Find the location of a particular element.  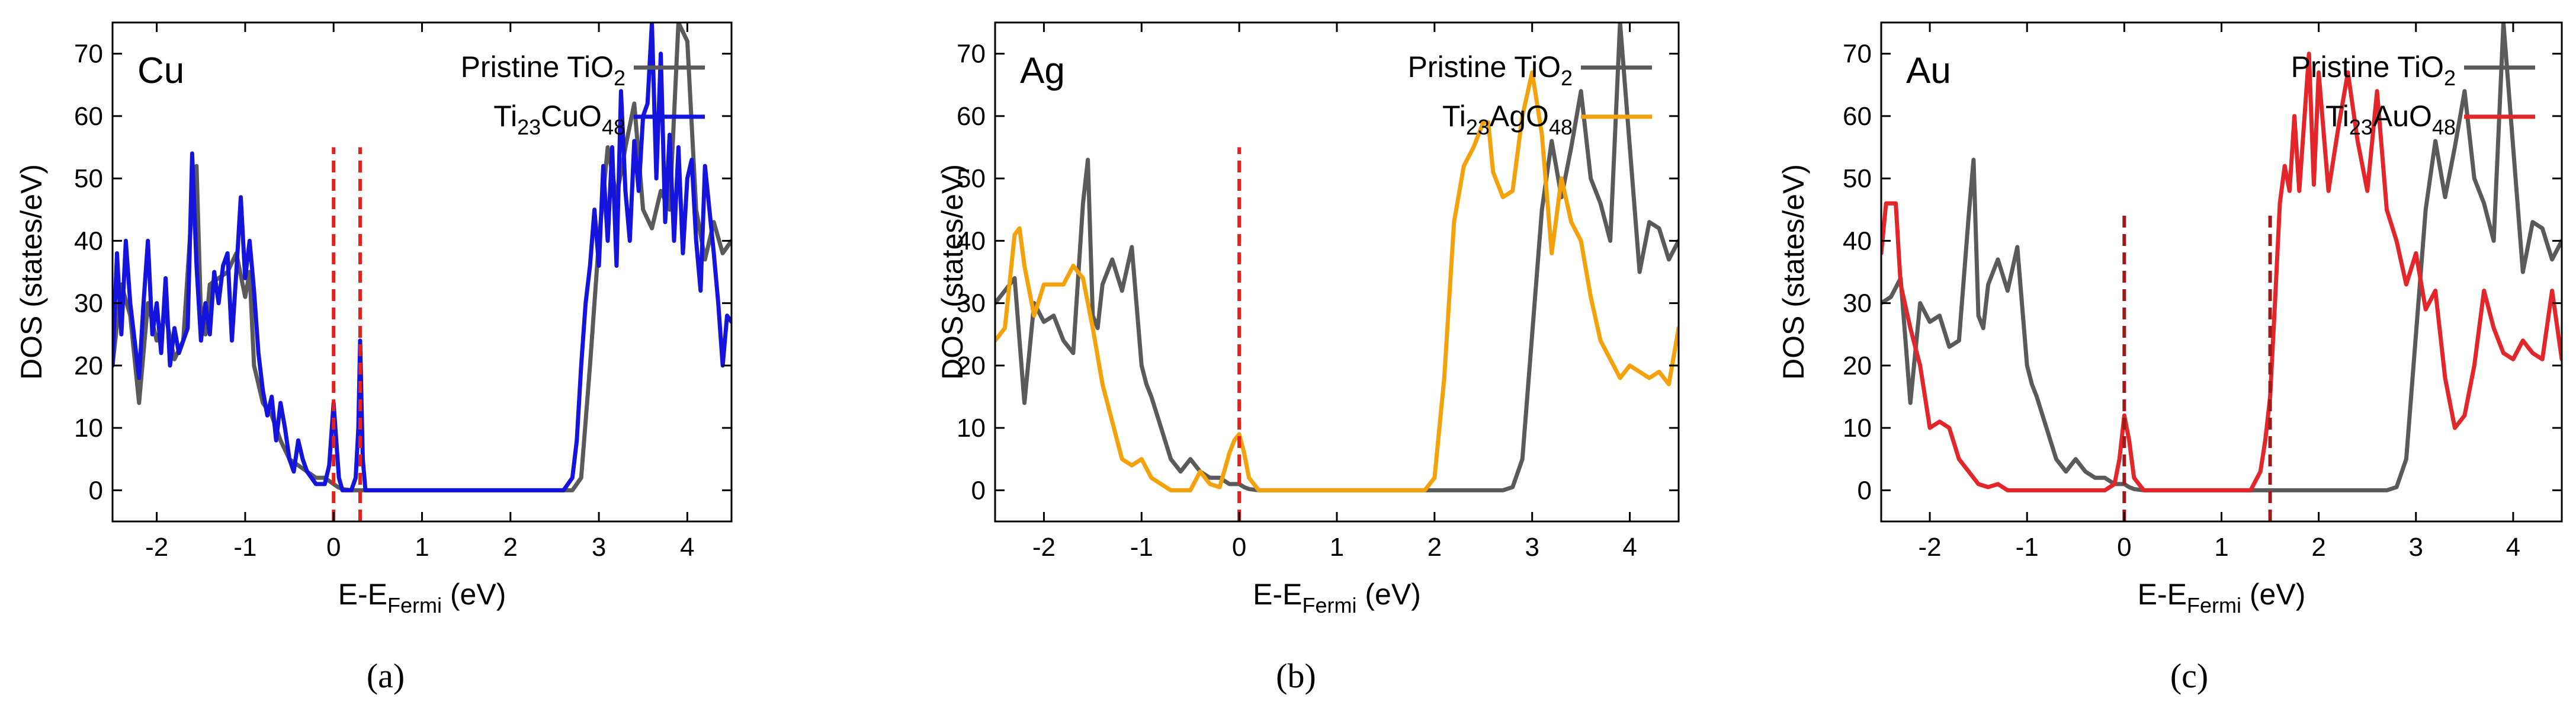

panel-label-b: Ag is located at coordinates (1042, 70).